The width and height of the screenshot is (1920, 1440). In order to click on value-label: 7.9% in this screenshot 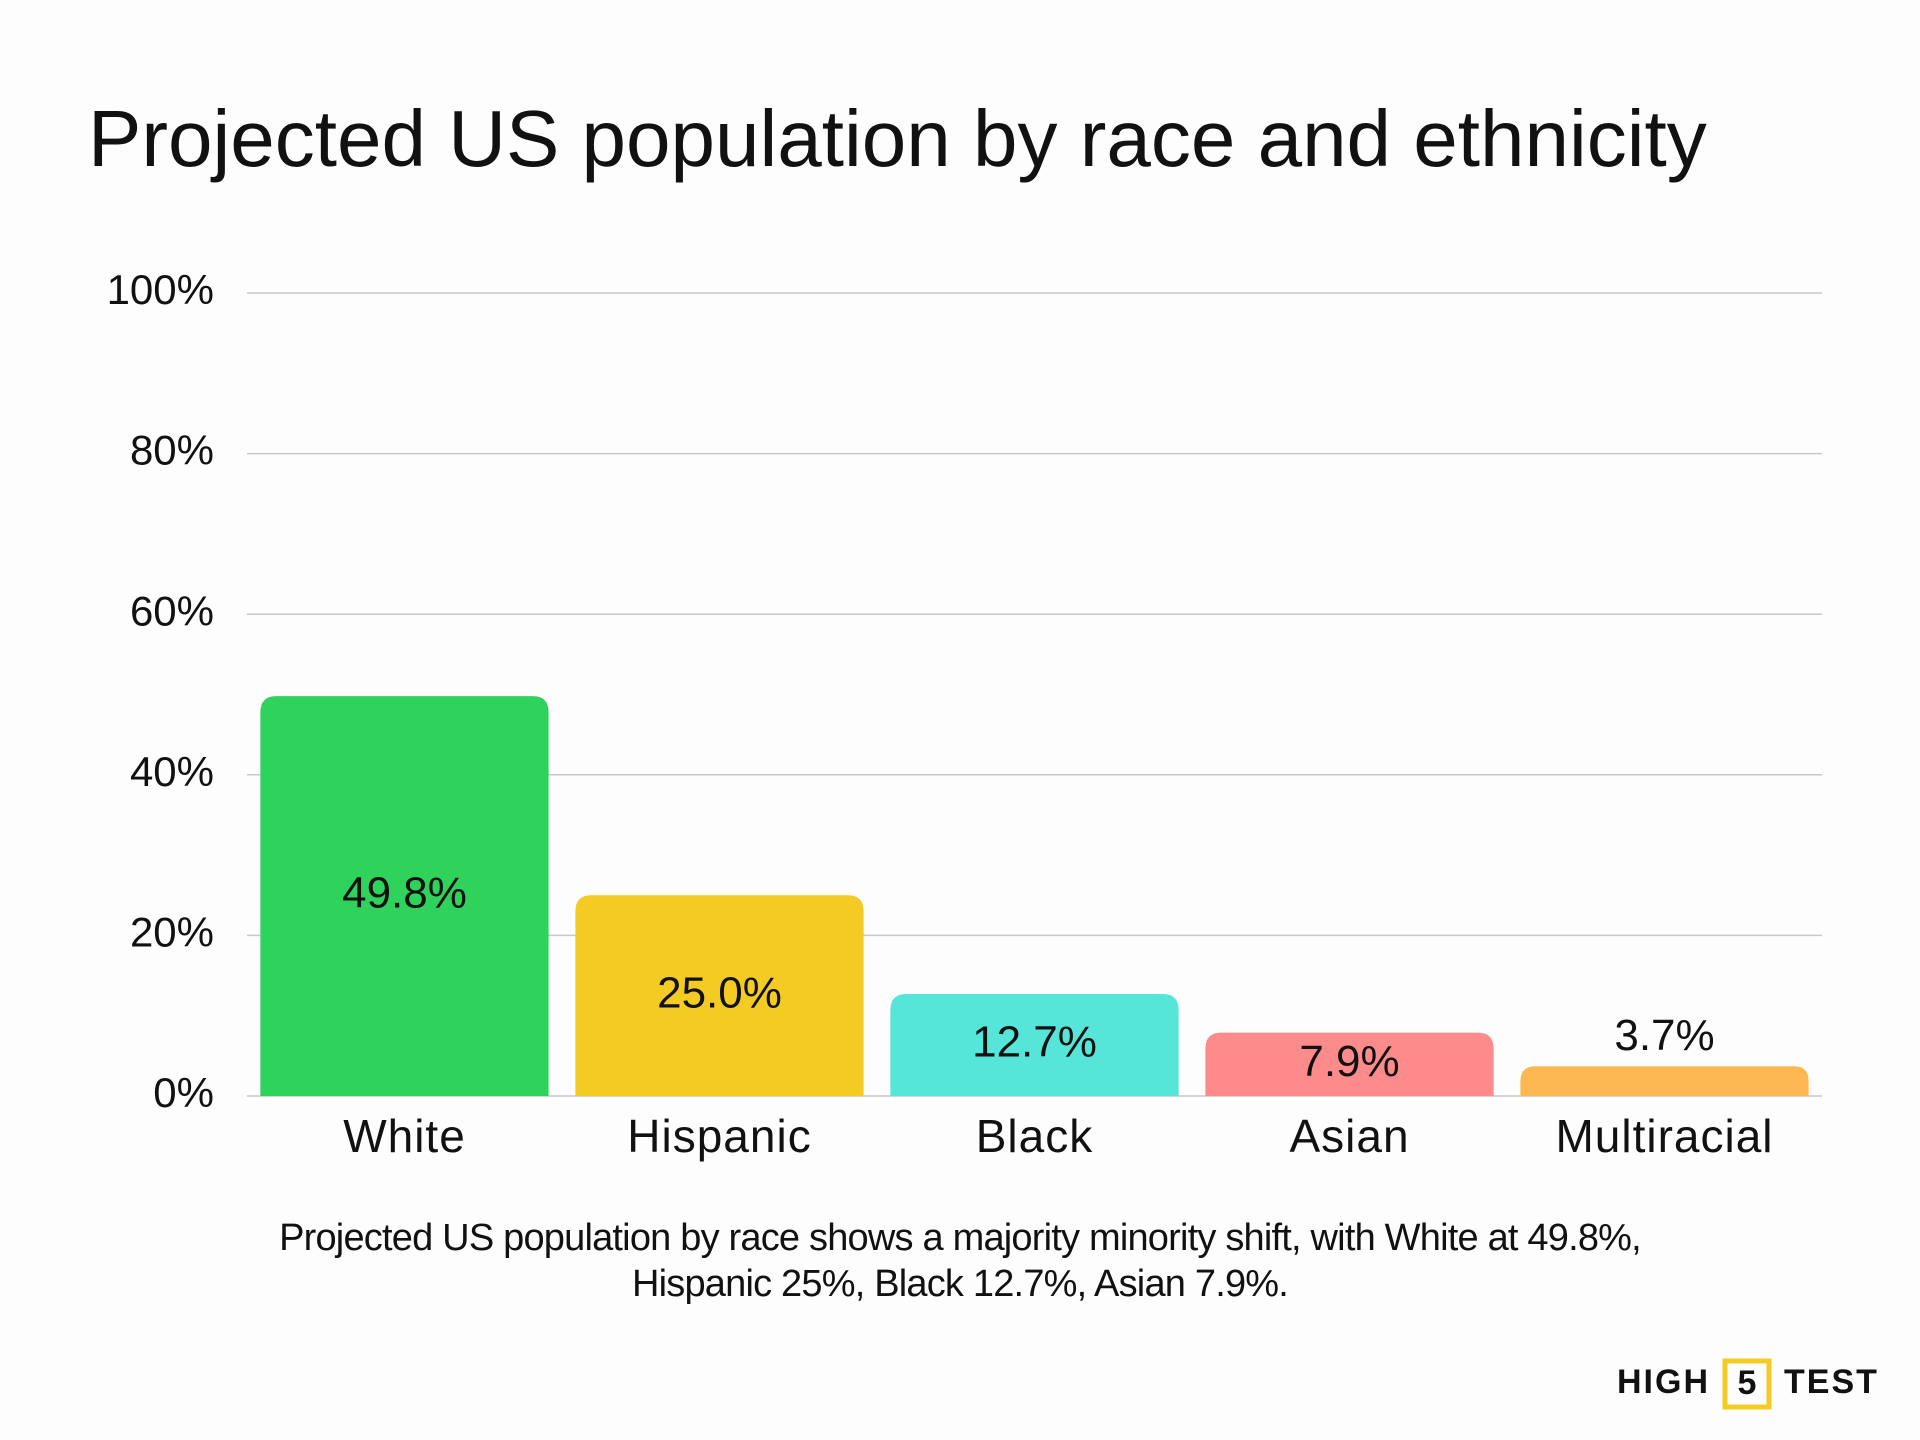, I will do `click(1349, 1061)`.